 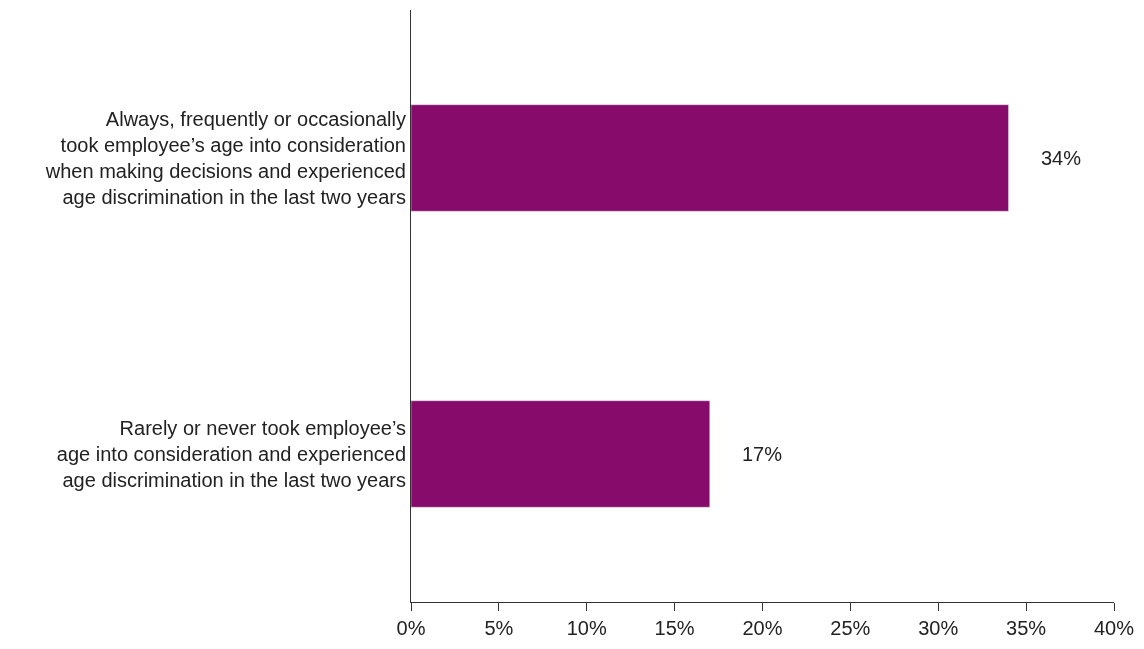 What do you see at coordinates (225, 158) in the screenshot?
I see `y-tick-label: Always, frequently or occasionally took employee’s age into consideration when making decisions and experienced age discrimination in the last two years` at bounding box center [225, 158].